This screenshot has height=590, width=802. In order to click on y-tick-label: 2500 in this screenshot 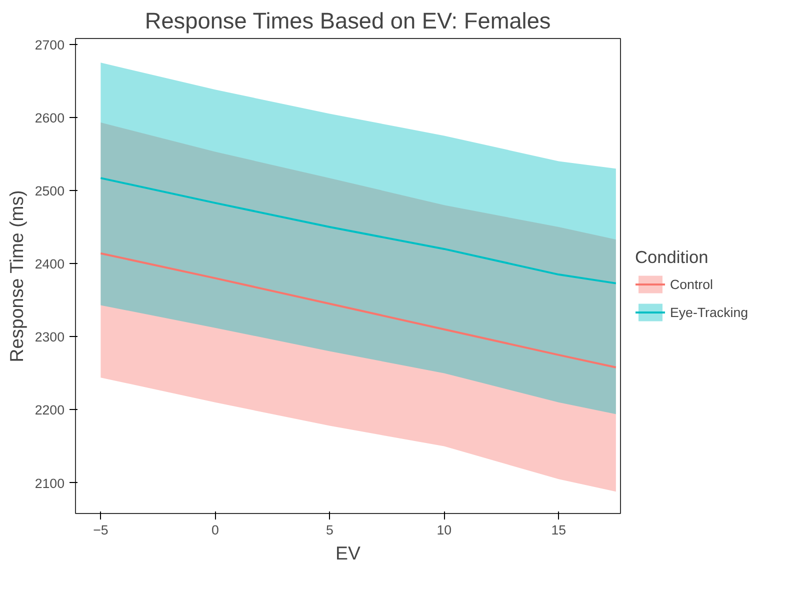, I will do `click(49, 191)`.